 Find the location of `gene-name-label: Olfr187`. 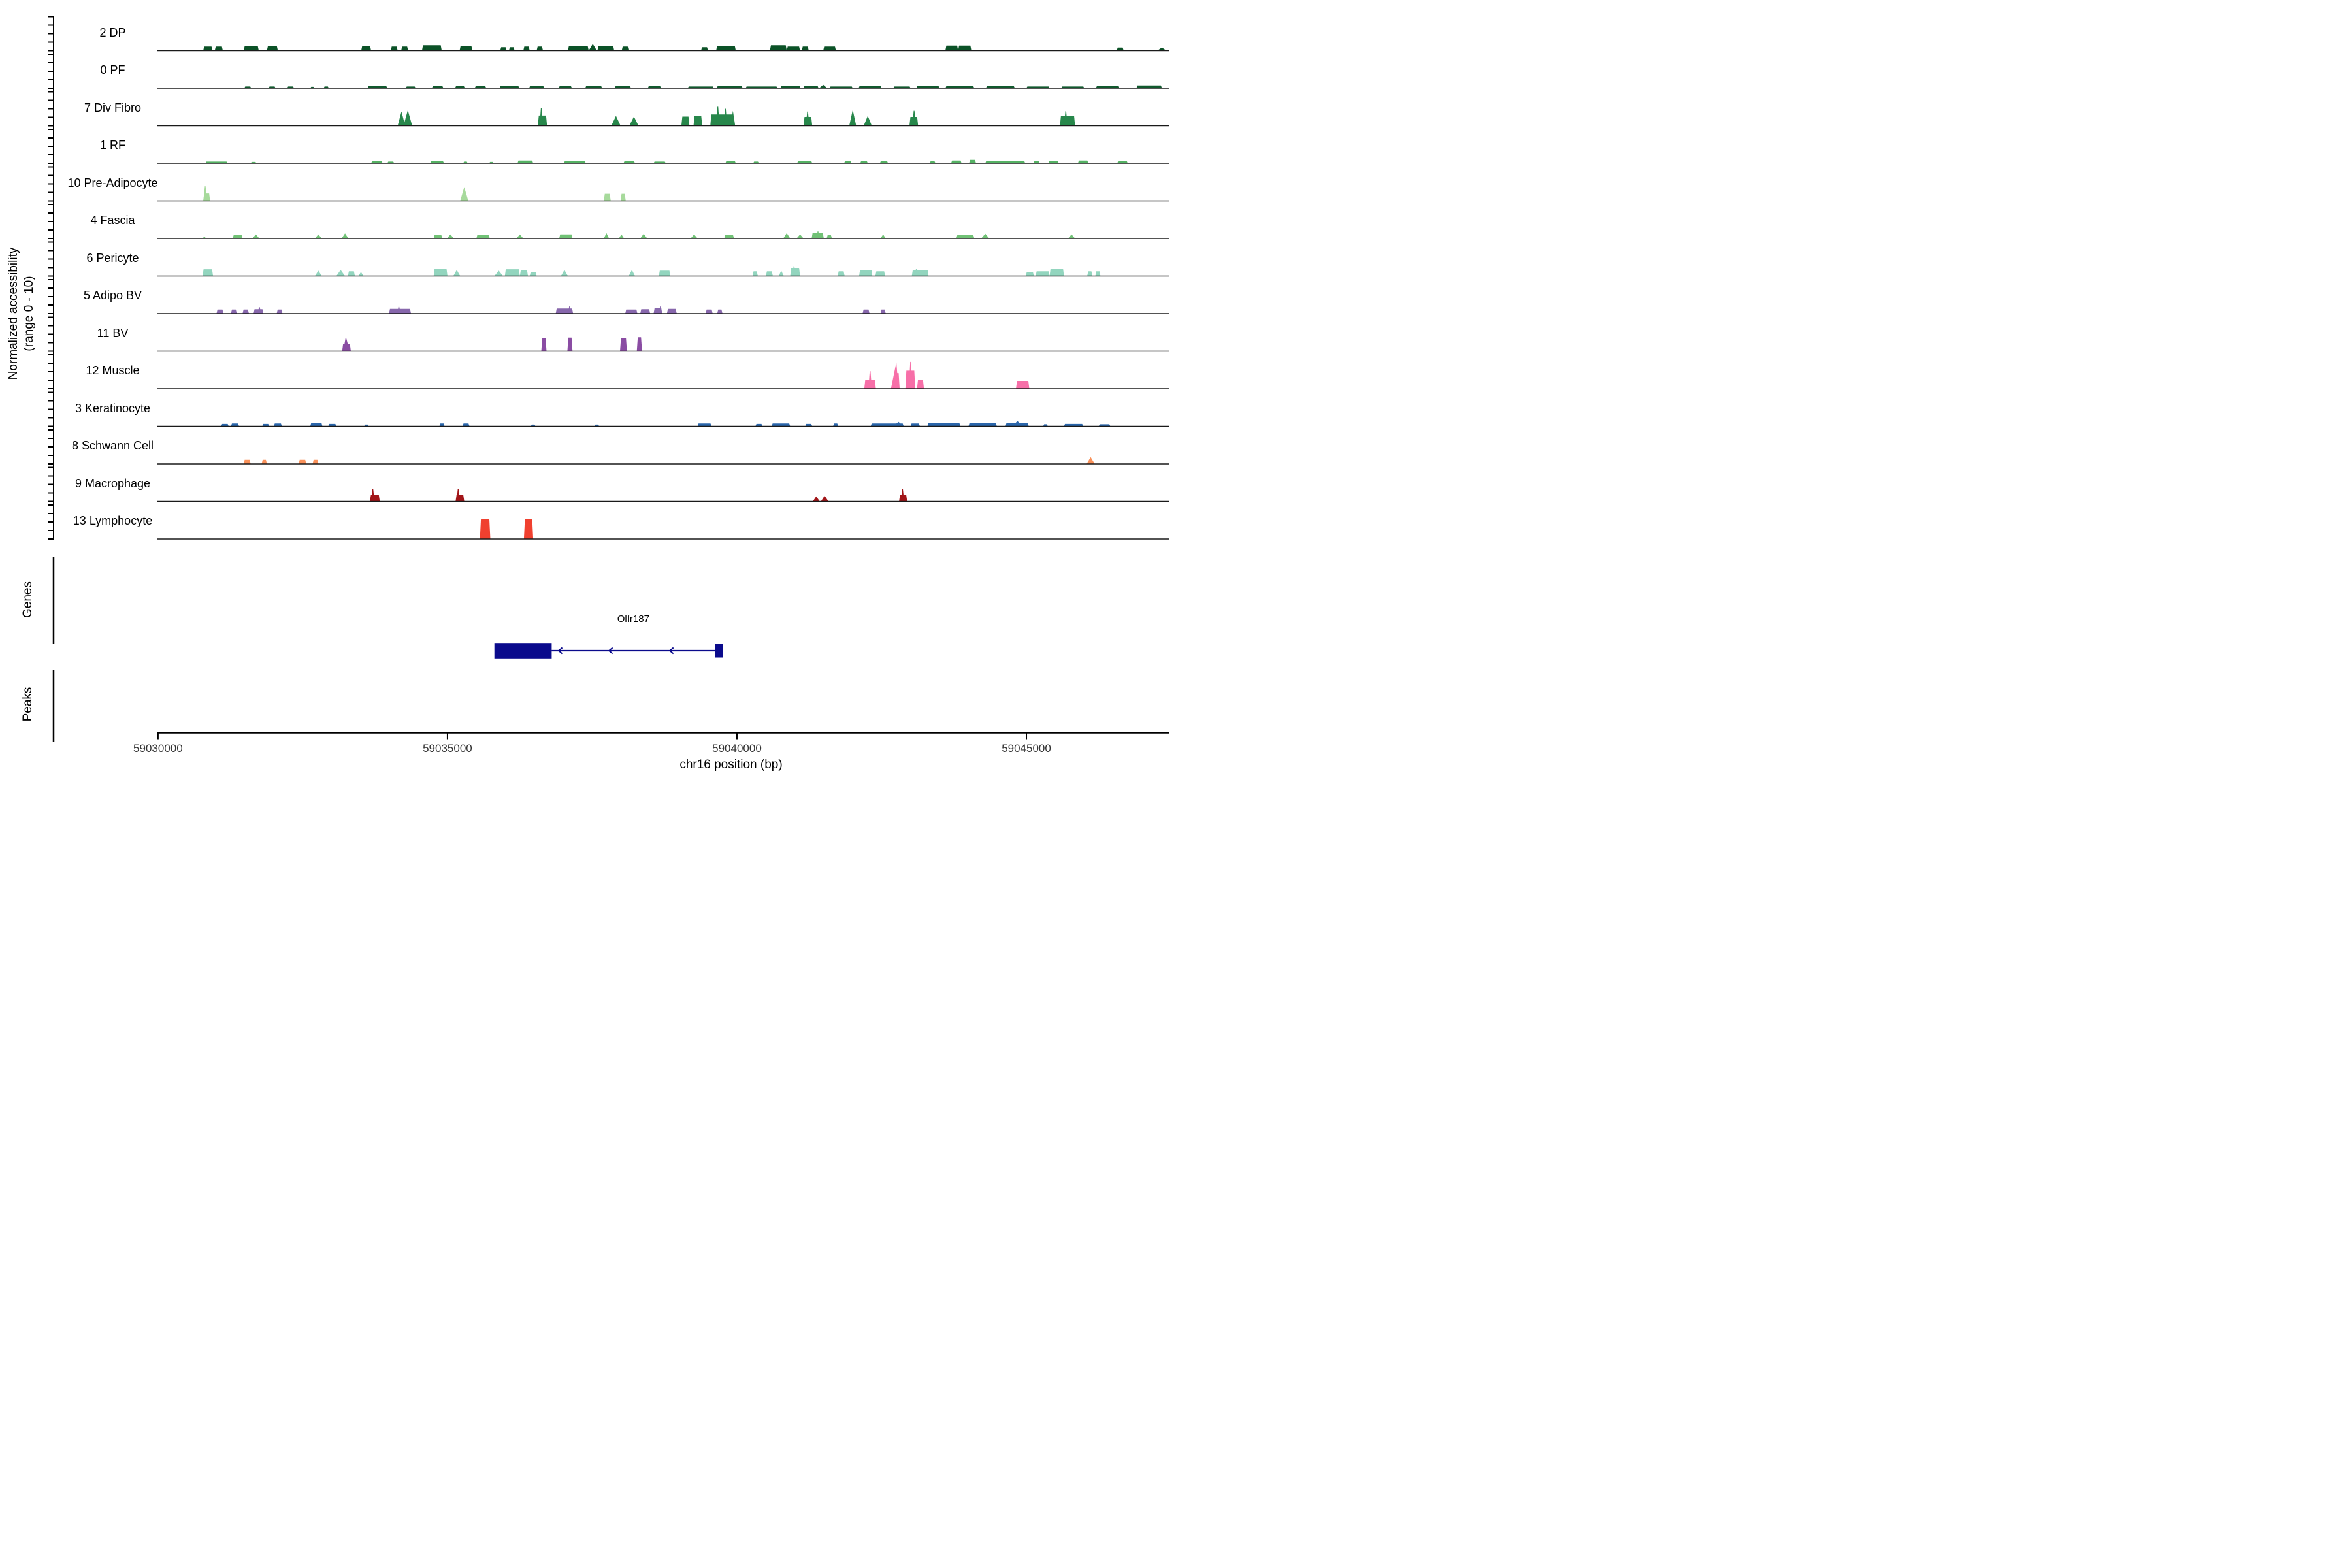

gene-name-label: Olfr187 is located at coordinates (633, 619).